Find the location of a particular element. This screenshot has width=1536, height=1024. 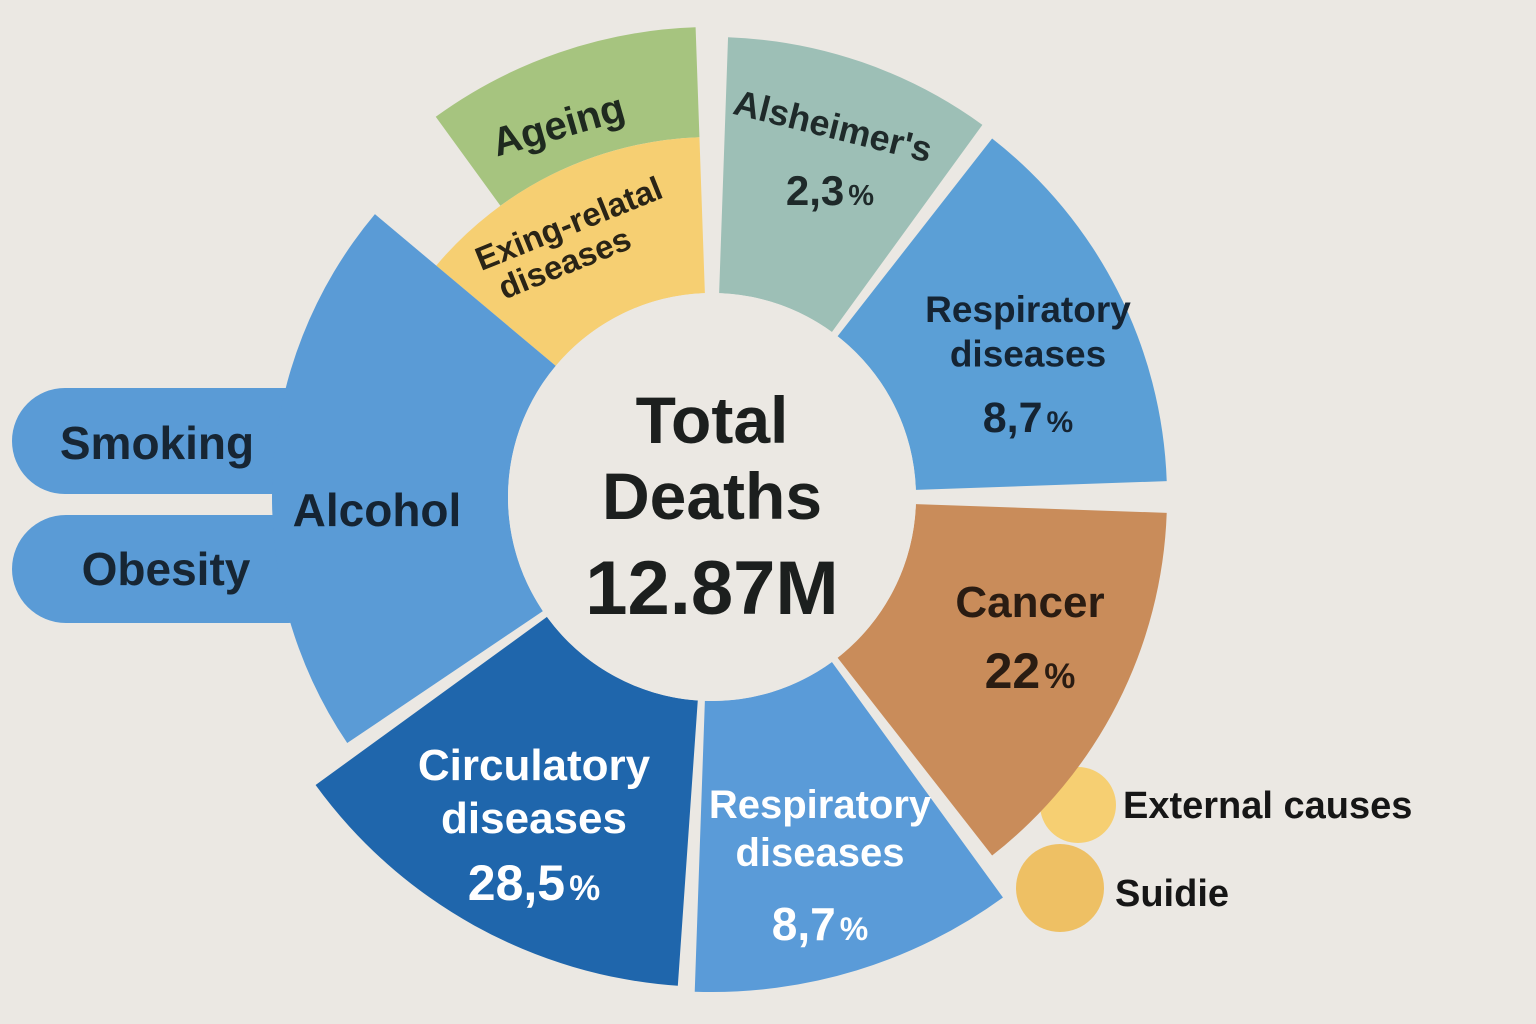

segment-cancer is located at coordinates (1002, 680).